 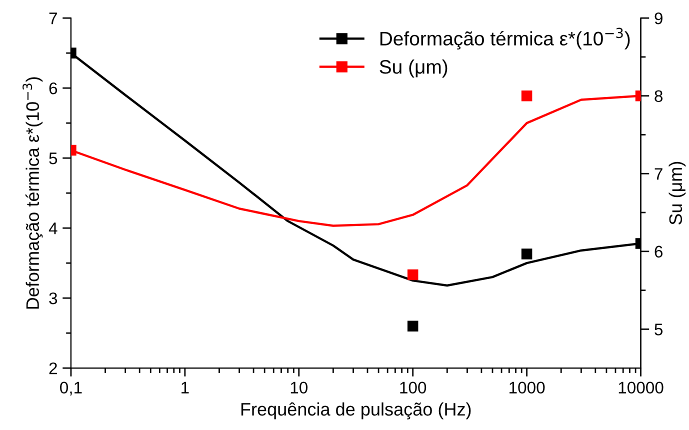 What do you see at coordinates (53, 18) in the screenshot?
I see `y-tick-label: 7` at bounding box center [53, 18].